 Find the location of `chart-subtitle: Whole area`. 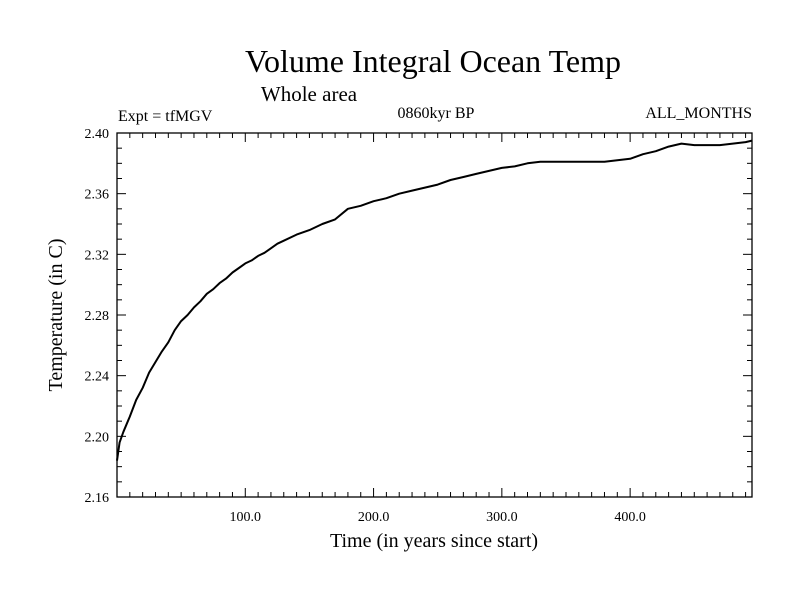

chart-subtitle: Whole area is located at coordinates (309, 94).